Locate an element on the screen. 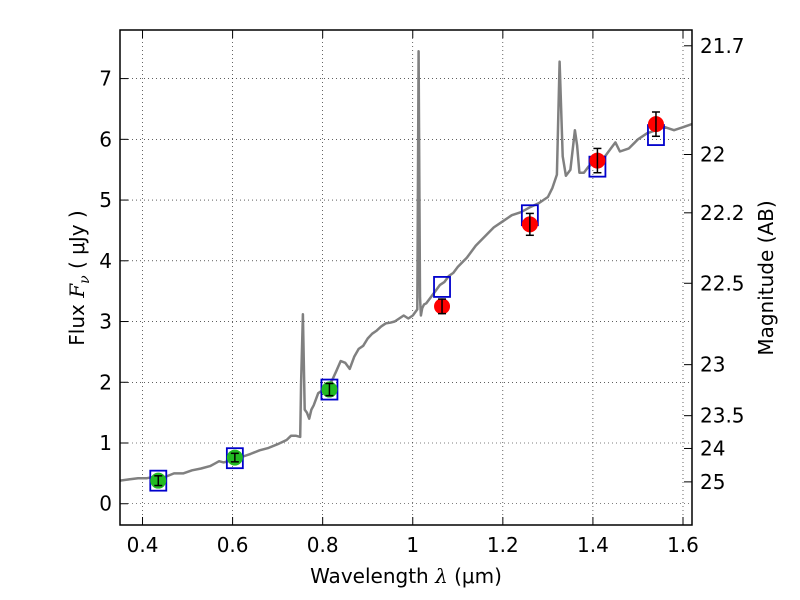  y-axis-label: Flux Fν ( μJy ) is located at coordinates (79, 277).